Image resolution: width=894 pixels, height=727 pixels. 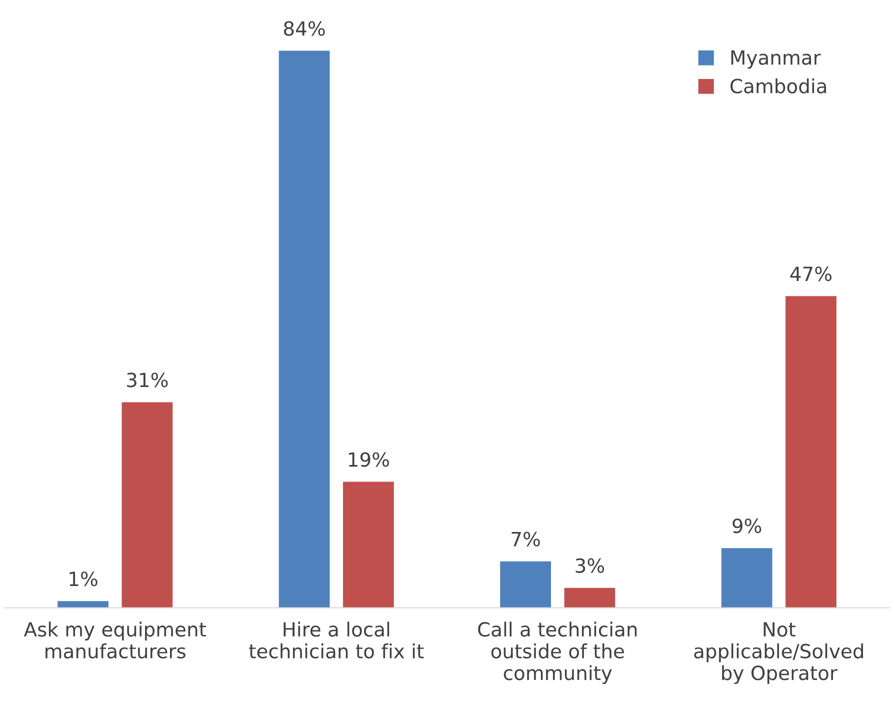 What do you see at coordinates (368, 459) in the screenshot?
I see `data-label: 19%` at bounding box center [368, 459].